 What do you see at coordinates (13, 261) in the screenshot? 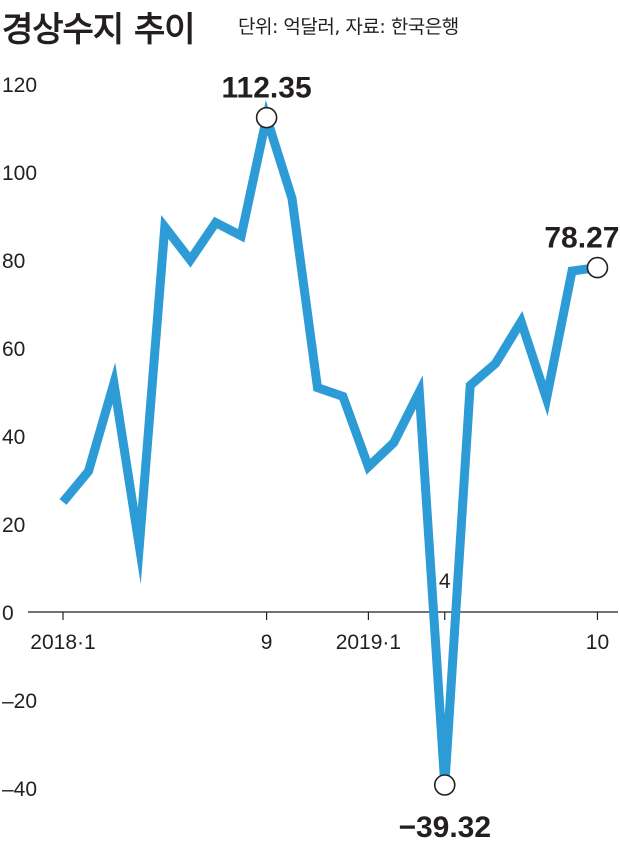
I see `y-tick-label: 80` at bounding box center [13, 261].